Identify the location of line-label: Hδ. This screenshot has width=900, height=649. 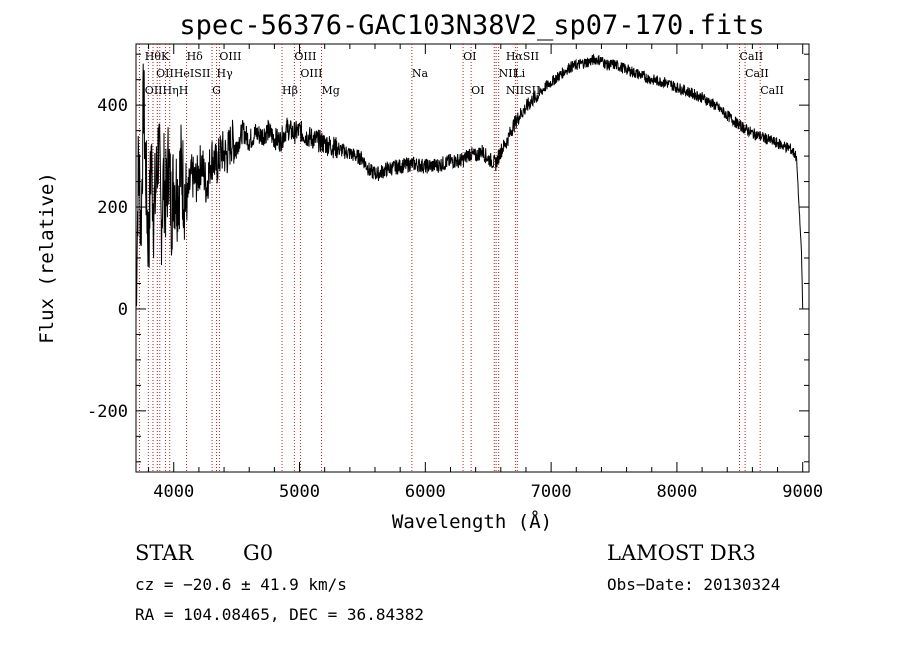
(195, 56).